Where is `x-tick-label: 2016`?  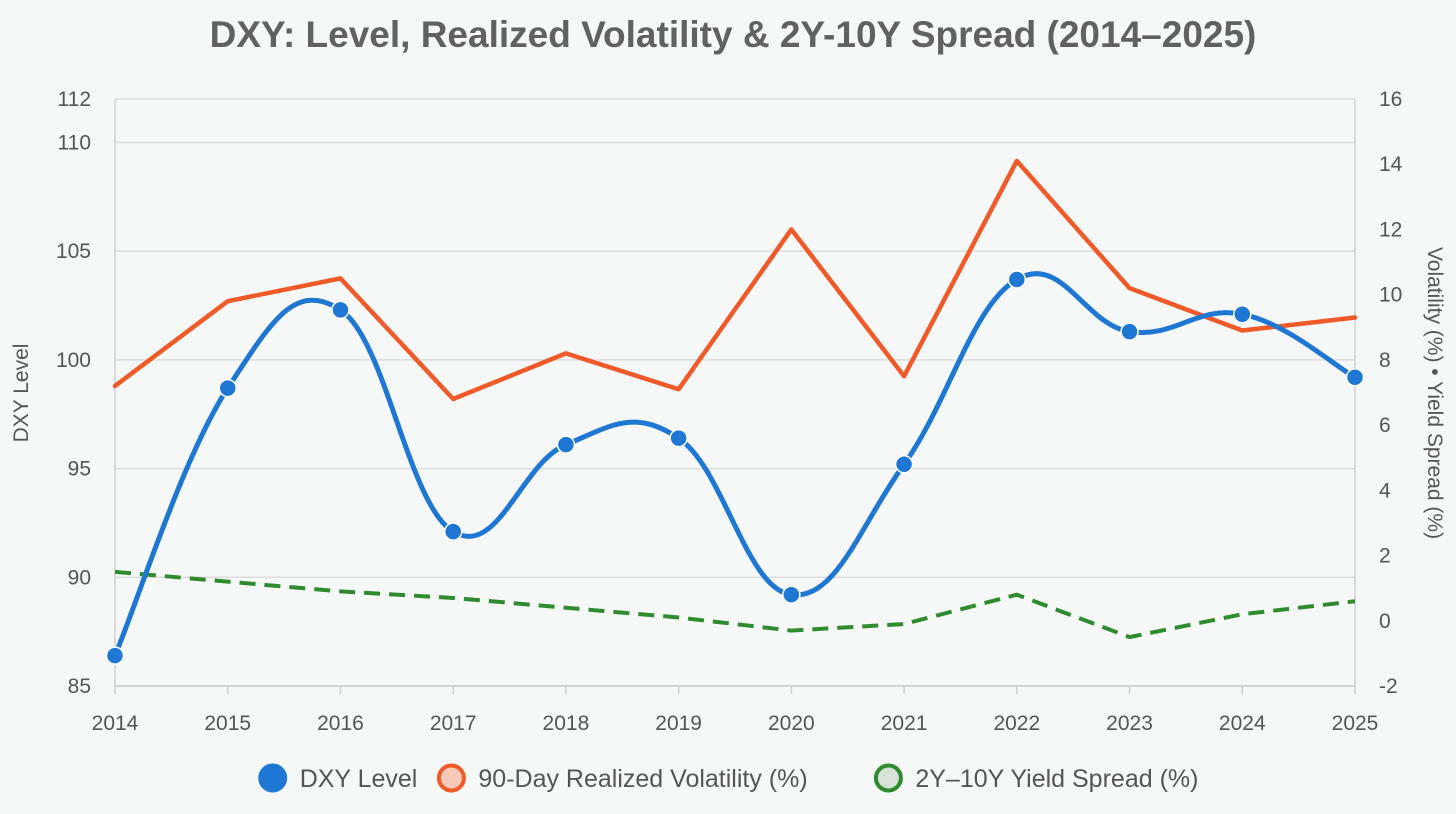 x-tick-label: 2016 is located at coordinates (340, 723).